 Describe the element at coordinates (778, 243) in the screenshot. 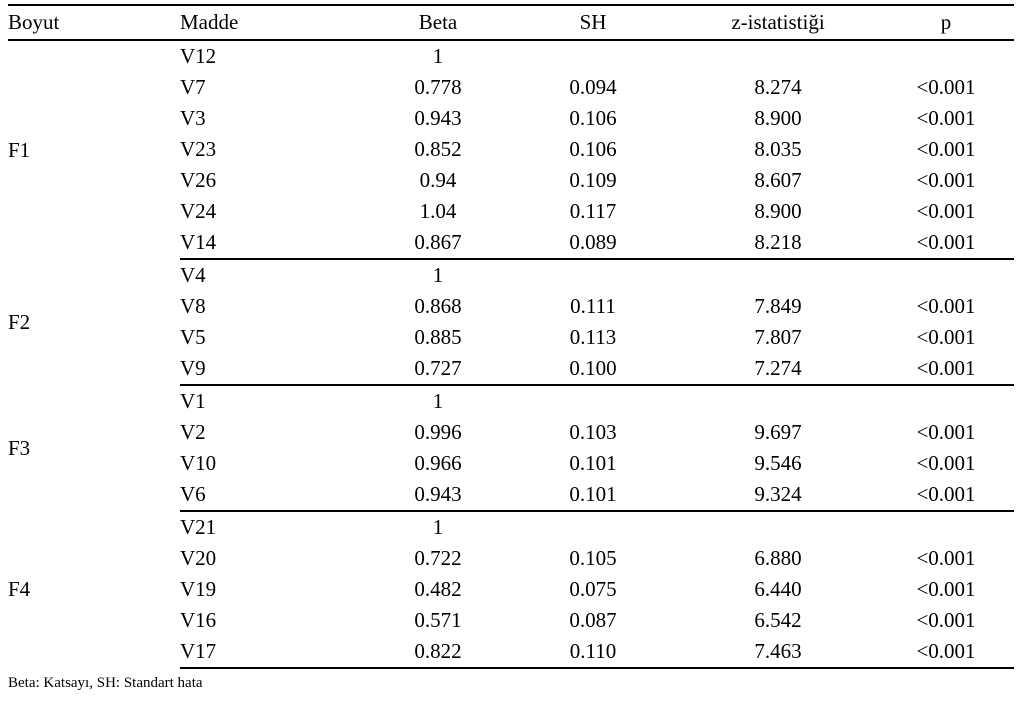

I see `z-statistic-cell: 8.218` at that location.